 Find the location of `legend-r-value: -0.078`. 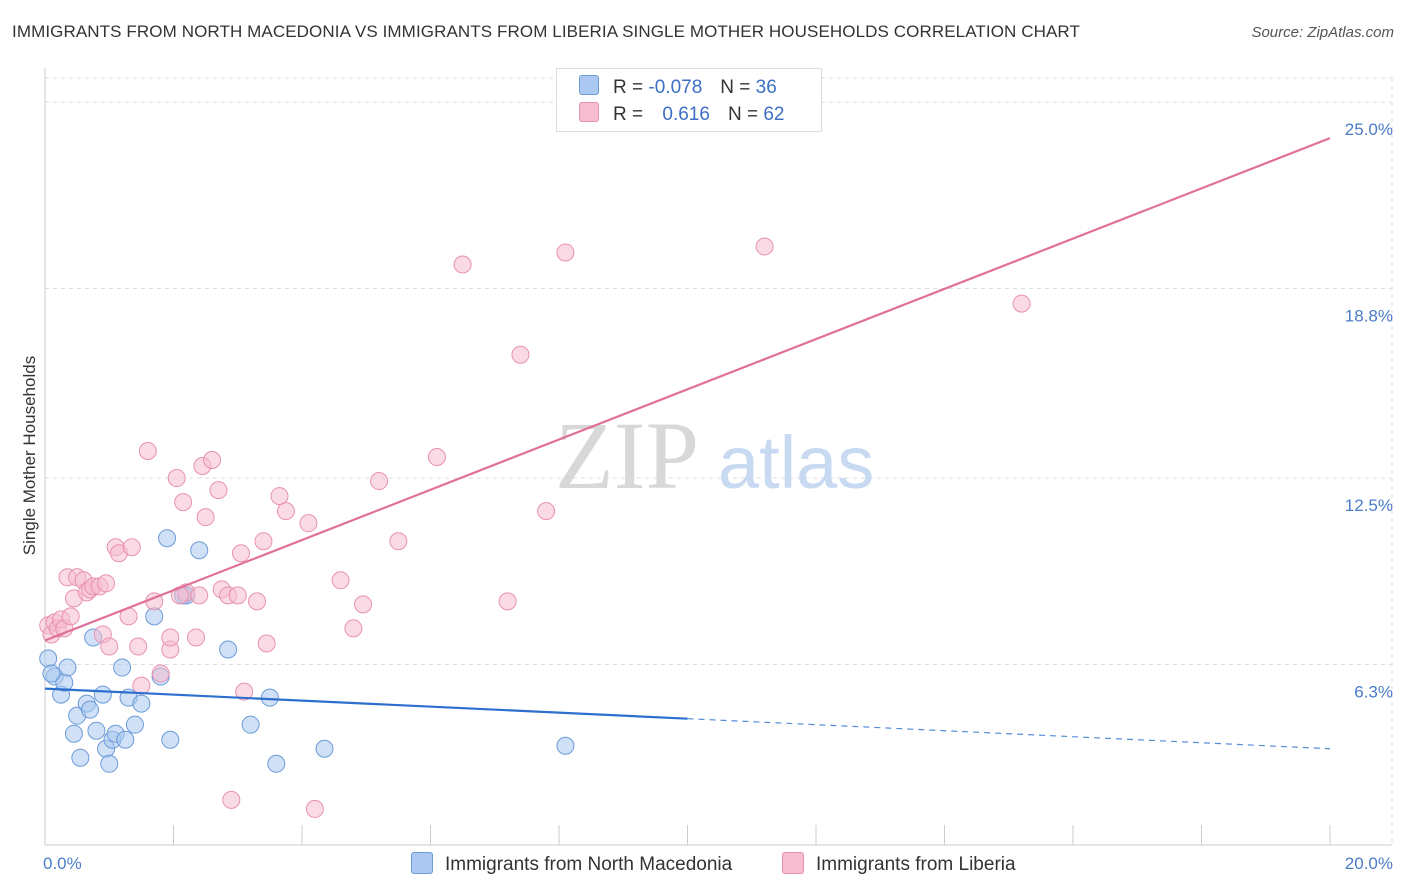

legend-r-value: -0.078 is located at coordinates (675, 87).